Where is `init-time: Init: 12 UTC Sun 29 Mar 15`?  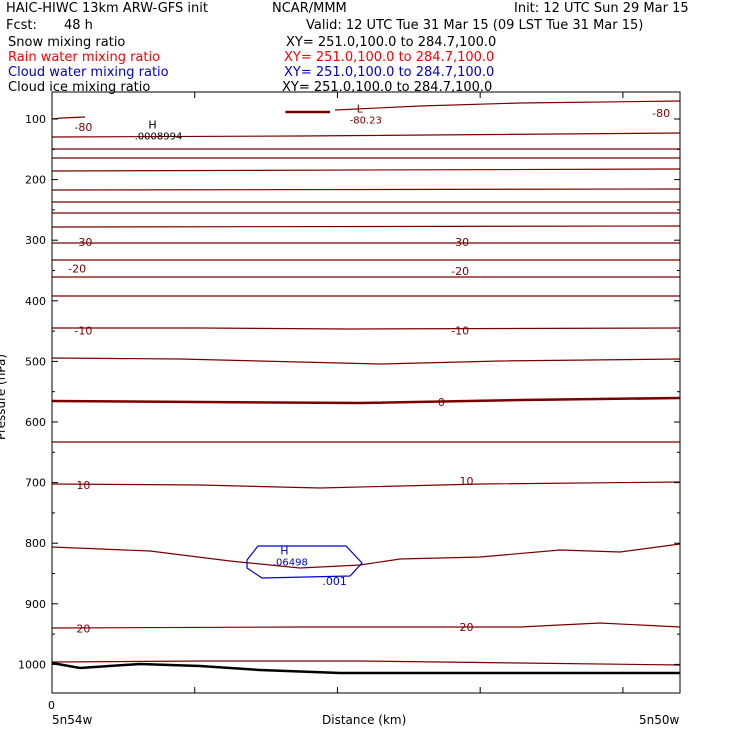 init-time: Init: 12 UTC Sun 29 Mar 15 is located at coordinates (601, 8).